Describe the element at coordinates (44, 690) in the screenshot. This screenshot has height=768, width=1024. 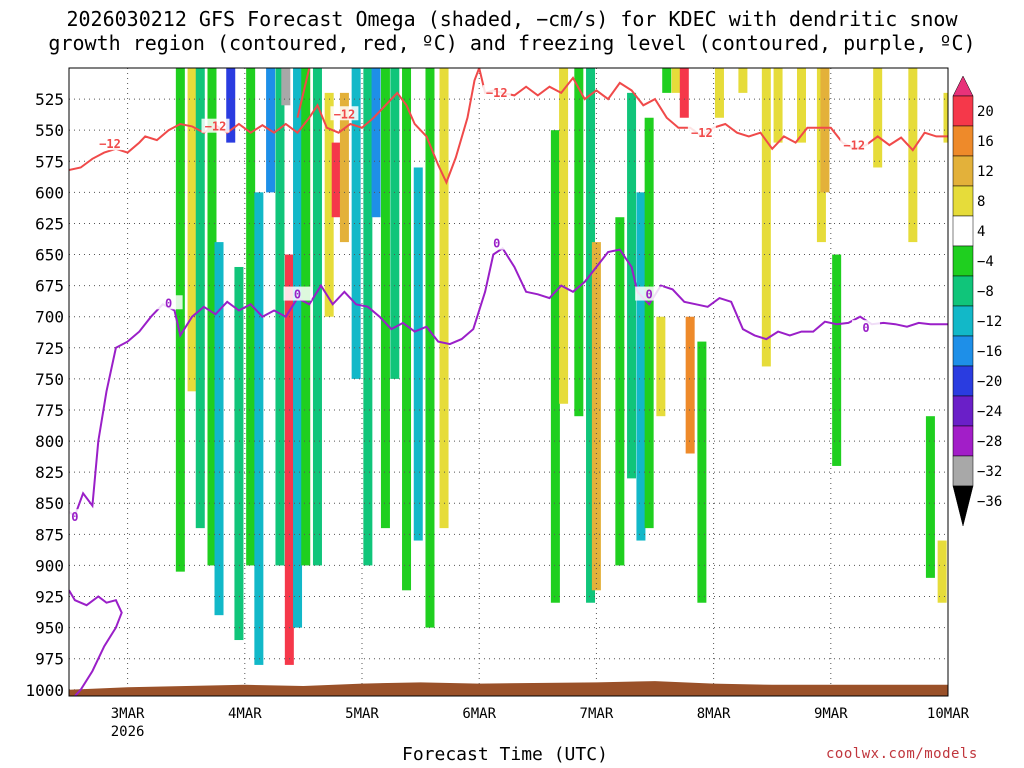
I see `y-tick-label: 1000` at that location.